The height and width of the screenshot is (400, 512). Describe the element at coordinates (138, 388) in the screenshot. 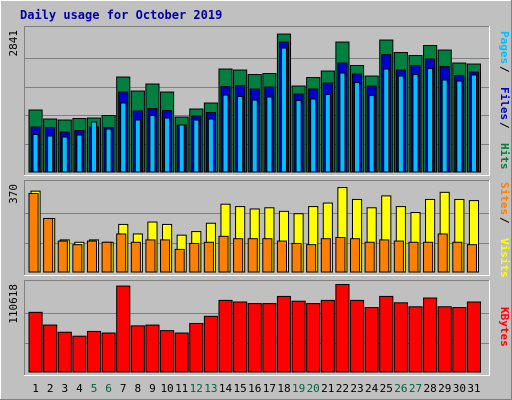

I see `day-label-8: 8` at that location.